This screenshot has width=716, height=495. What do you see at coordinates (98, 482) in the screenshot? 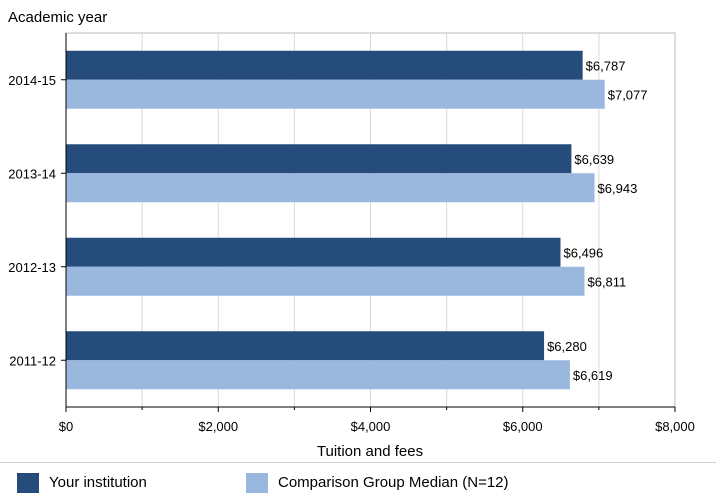
I see `legend-label-your-institution: Your institution` at bounding box center [98, 482].